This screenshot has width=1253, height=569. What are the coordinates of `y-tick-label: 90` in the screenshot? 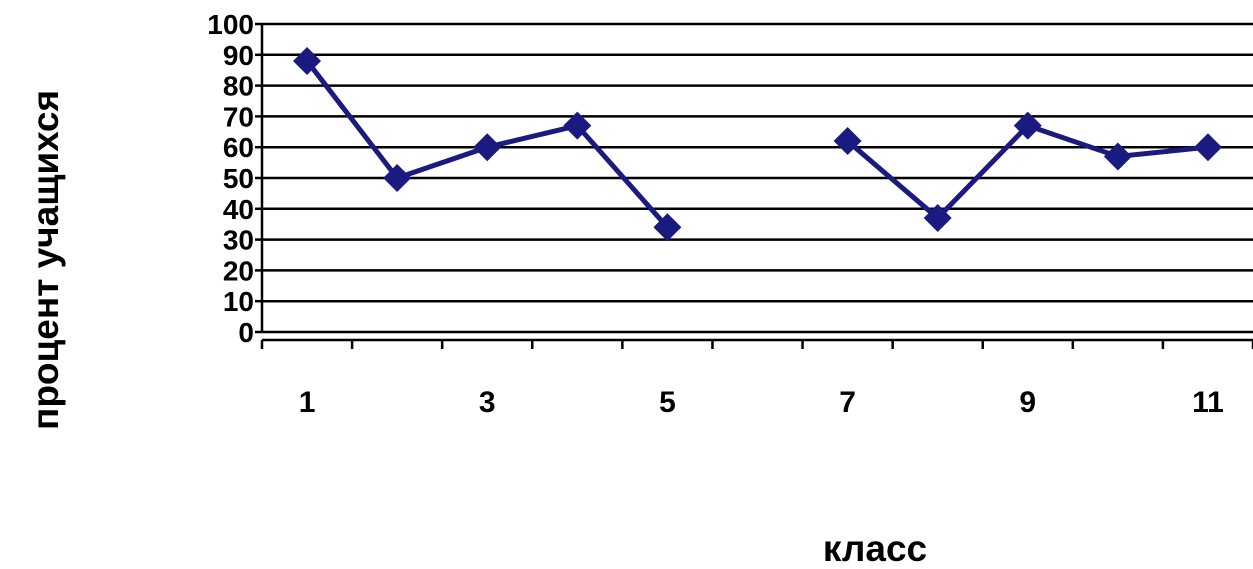 It's located at (238, 55).